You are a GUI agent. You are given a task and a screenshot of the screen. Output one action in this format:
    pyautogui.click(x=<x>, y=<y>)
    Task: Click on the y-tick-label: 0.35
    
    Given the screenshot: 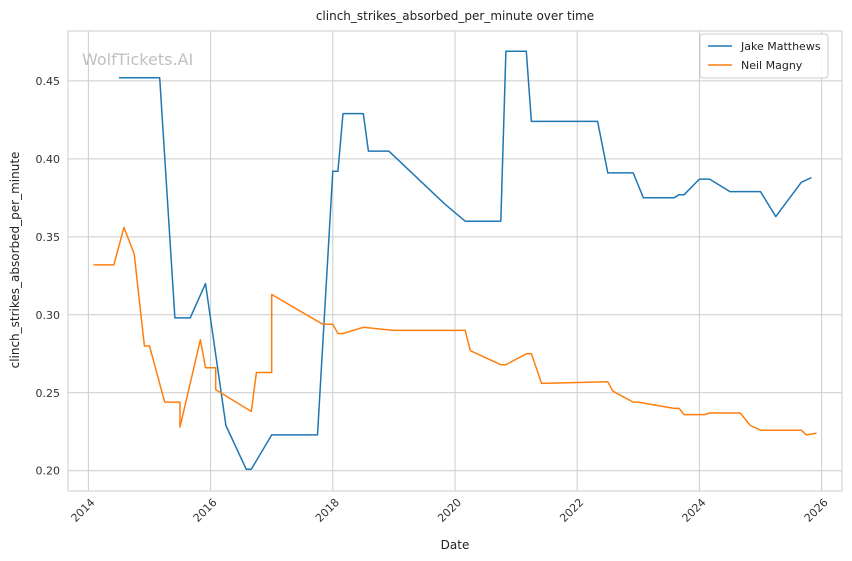 What is the action you would take?
    pyautogui.click(x=48, y=237)
    